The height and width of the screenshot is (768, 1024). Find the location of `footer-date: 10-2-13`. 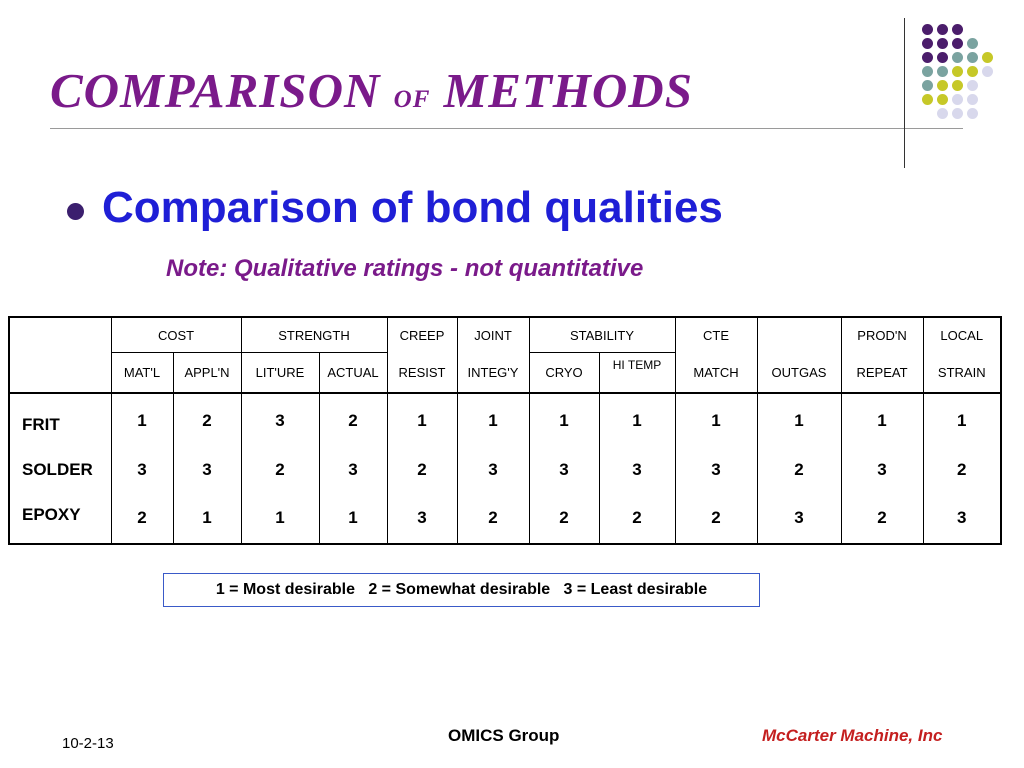

footer-date: 10-2-13 is located at coordinates (88, 743).